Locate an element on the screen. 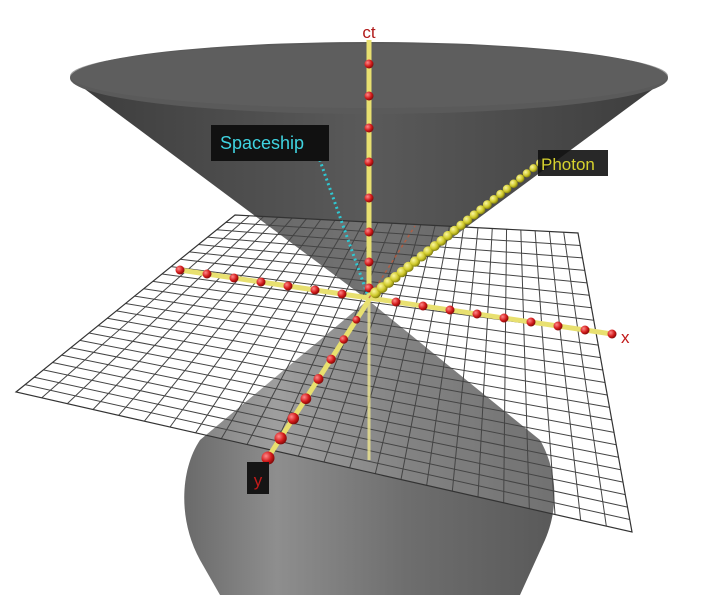  photon-label-box is located at coordinates (573, 163).